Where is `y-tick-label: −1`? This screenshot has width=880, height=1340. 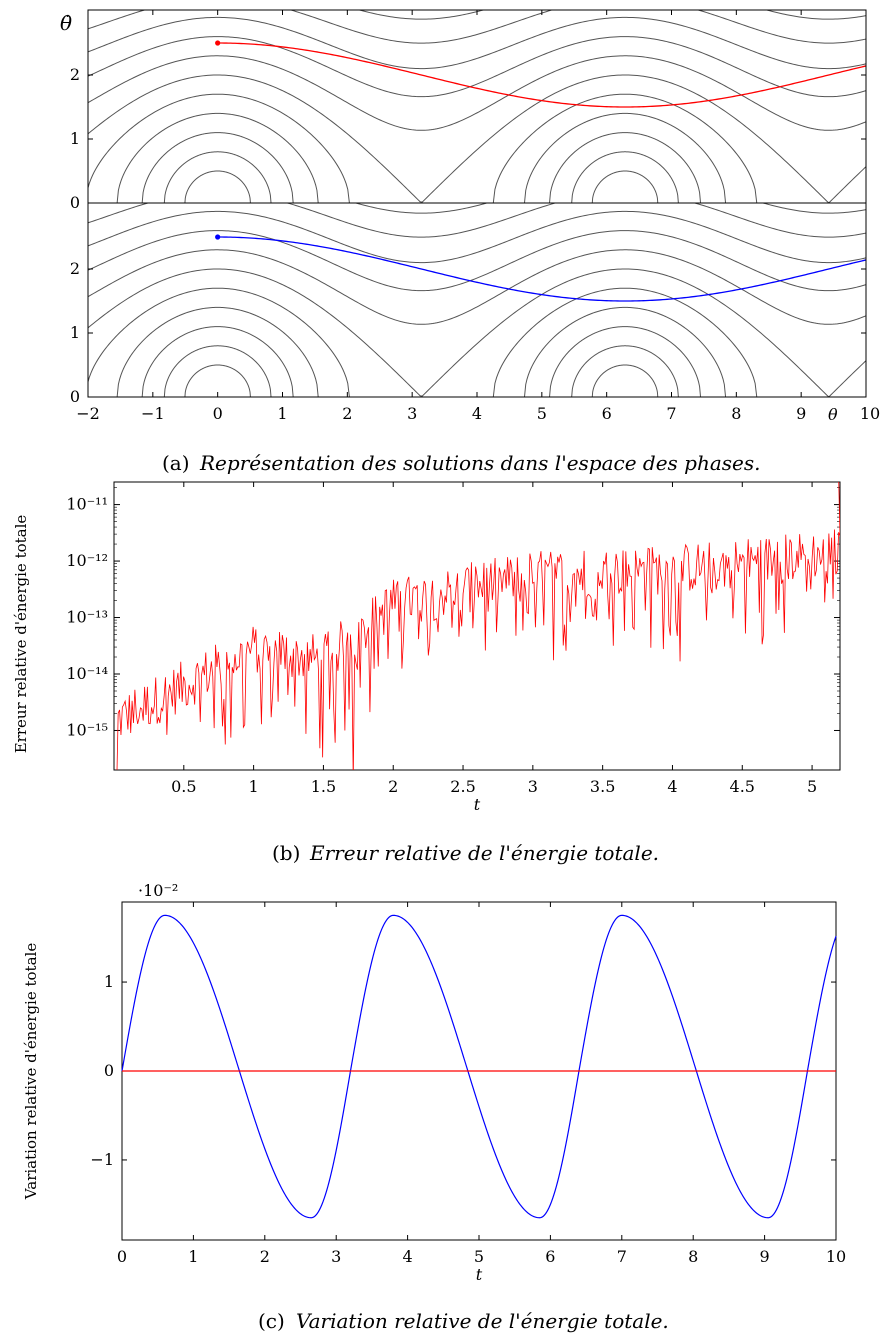 y-tick-label: −1 is located at coordinates (102, 1159).